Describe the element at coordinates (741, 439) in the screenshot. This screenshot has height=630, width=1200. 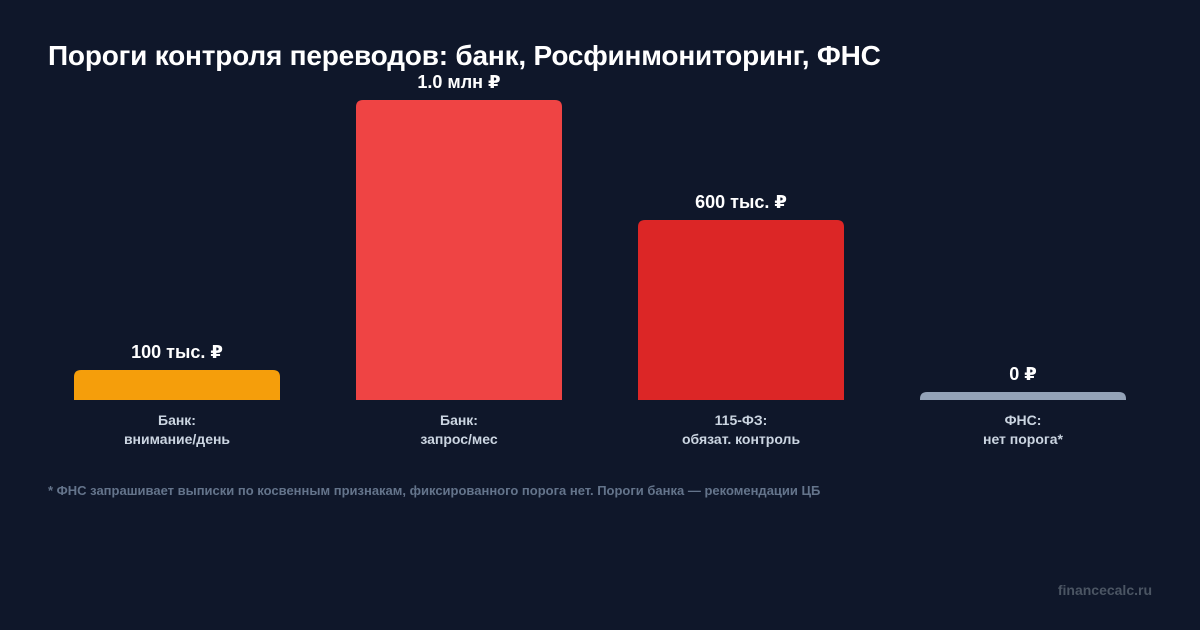
I see `category-label-3-line-2: обязат. контроль` at that location.